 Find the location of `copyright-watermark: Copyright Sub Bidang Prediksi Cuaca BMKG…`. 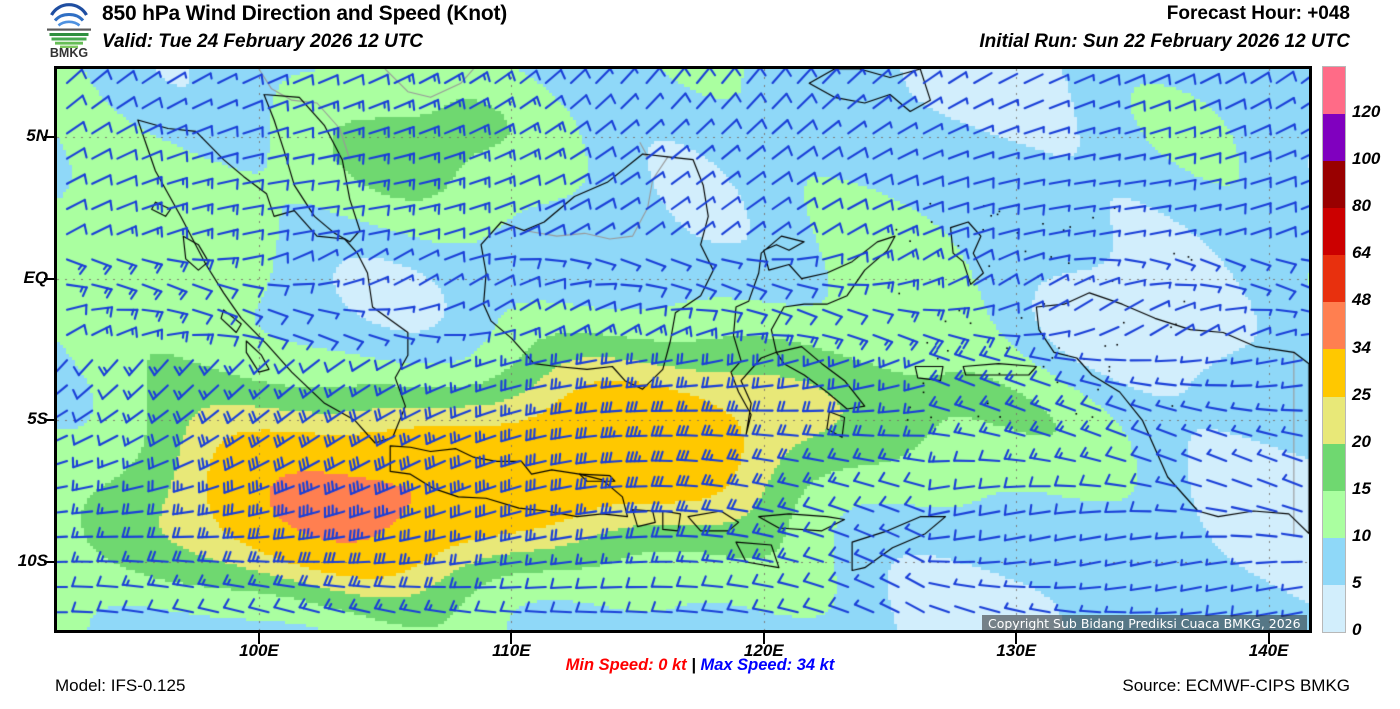

copyright-watermark: Copyright Sub Bidang Prediksi Cuaca BMKG… is located at coordinates (1144, 622).